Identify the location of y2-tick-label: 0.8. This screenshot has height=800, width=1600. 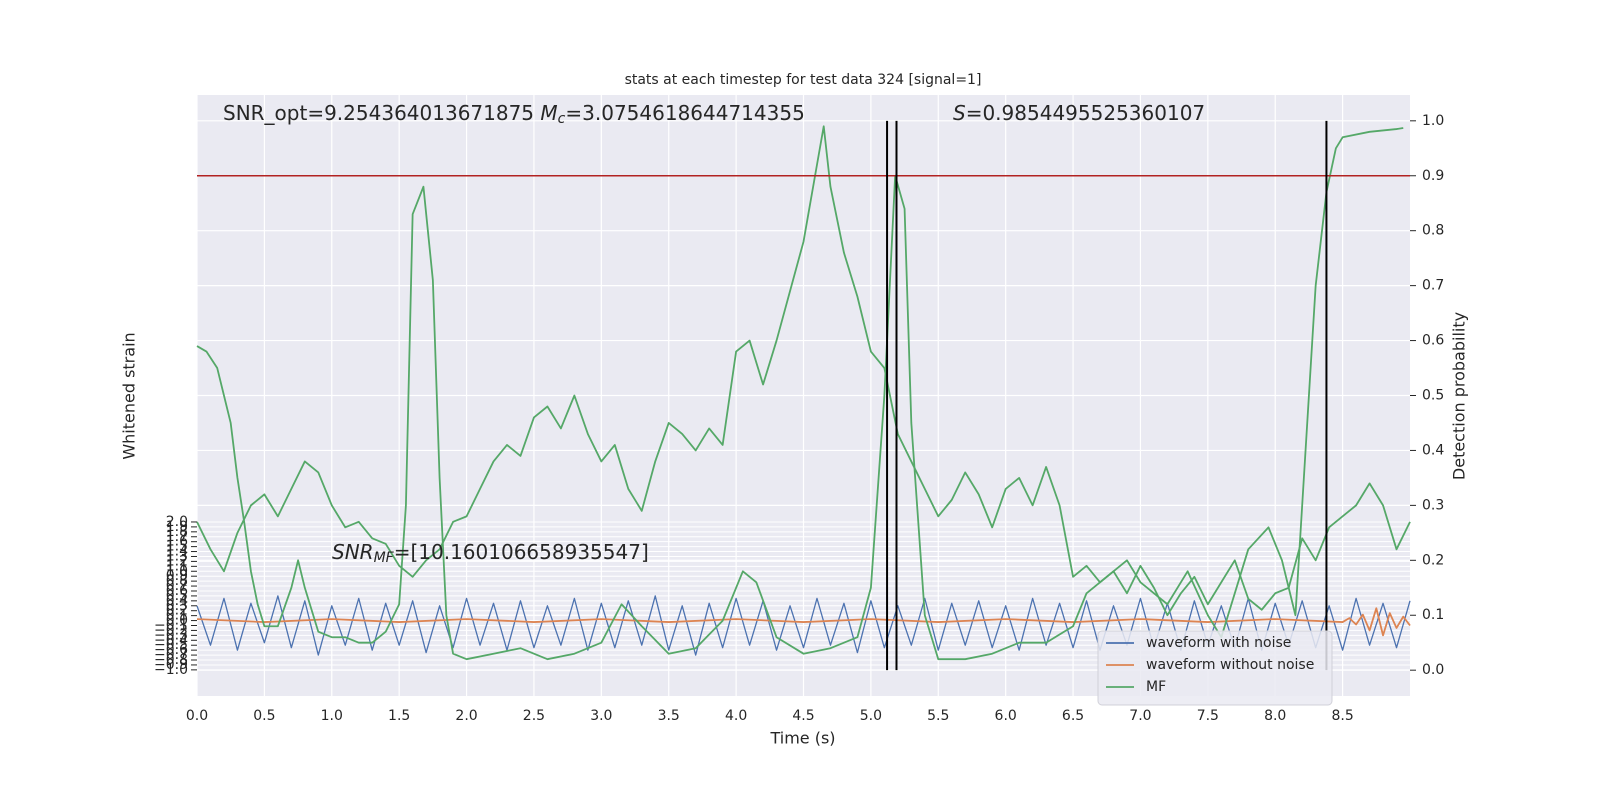
(1433, 231).